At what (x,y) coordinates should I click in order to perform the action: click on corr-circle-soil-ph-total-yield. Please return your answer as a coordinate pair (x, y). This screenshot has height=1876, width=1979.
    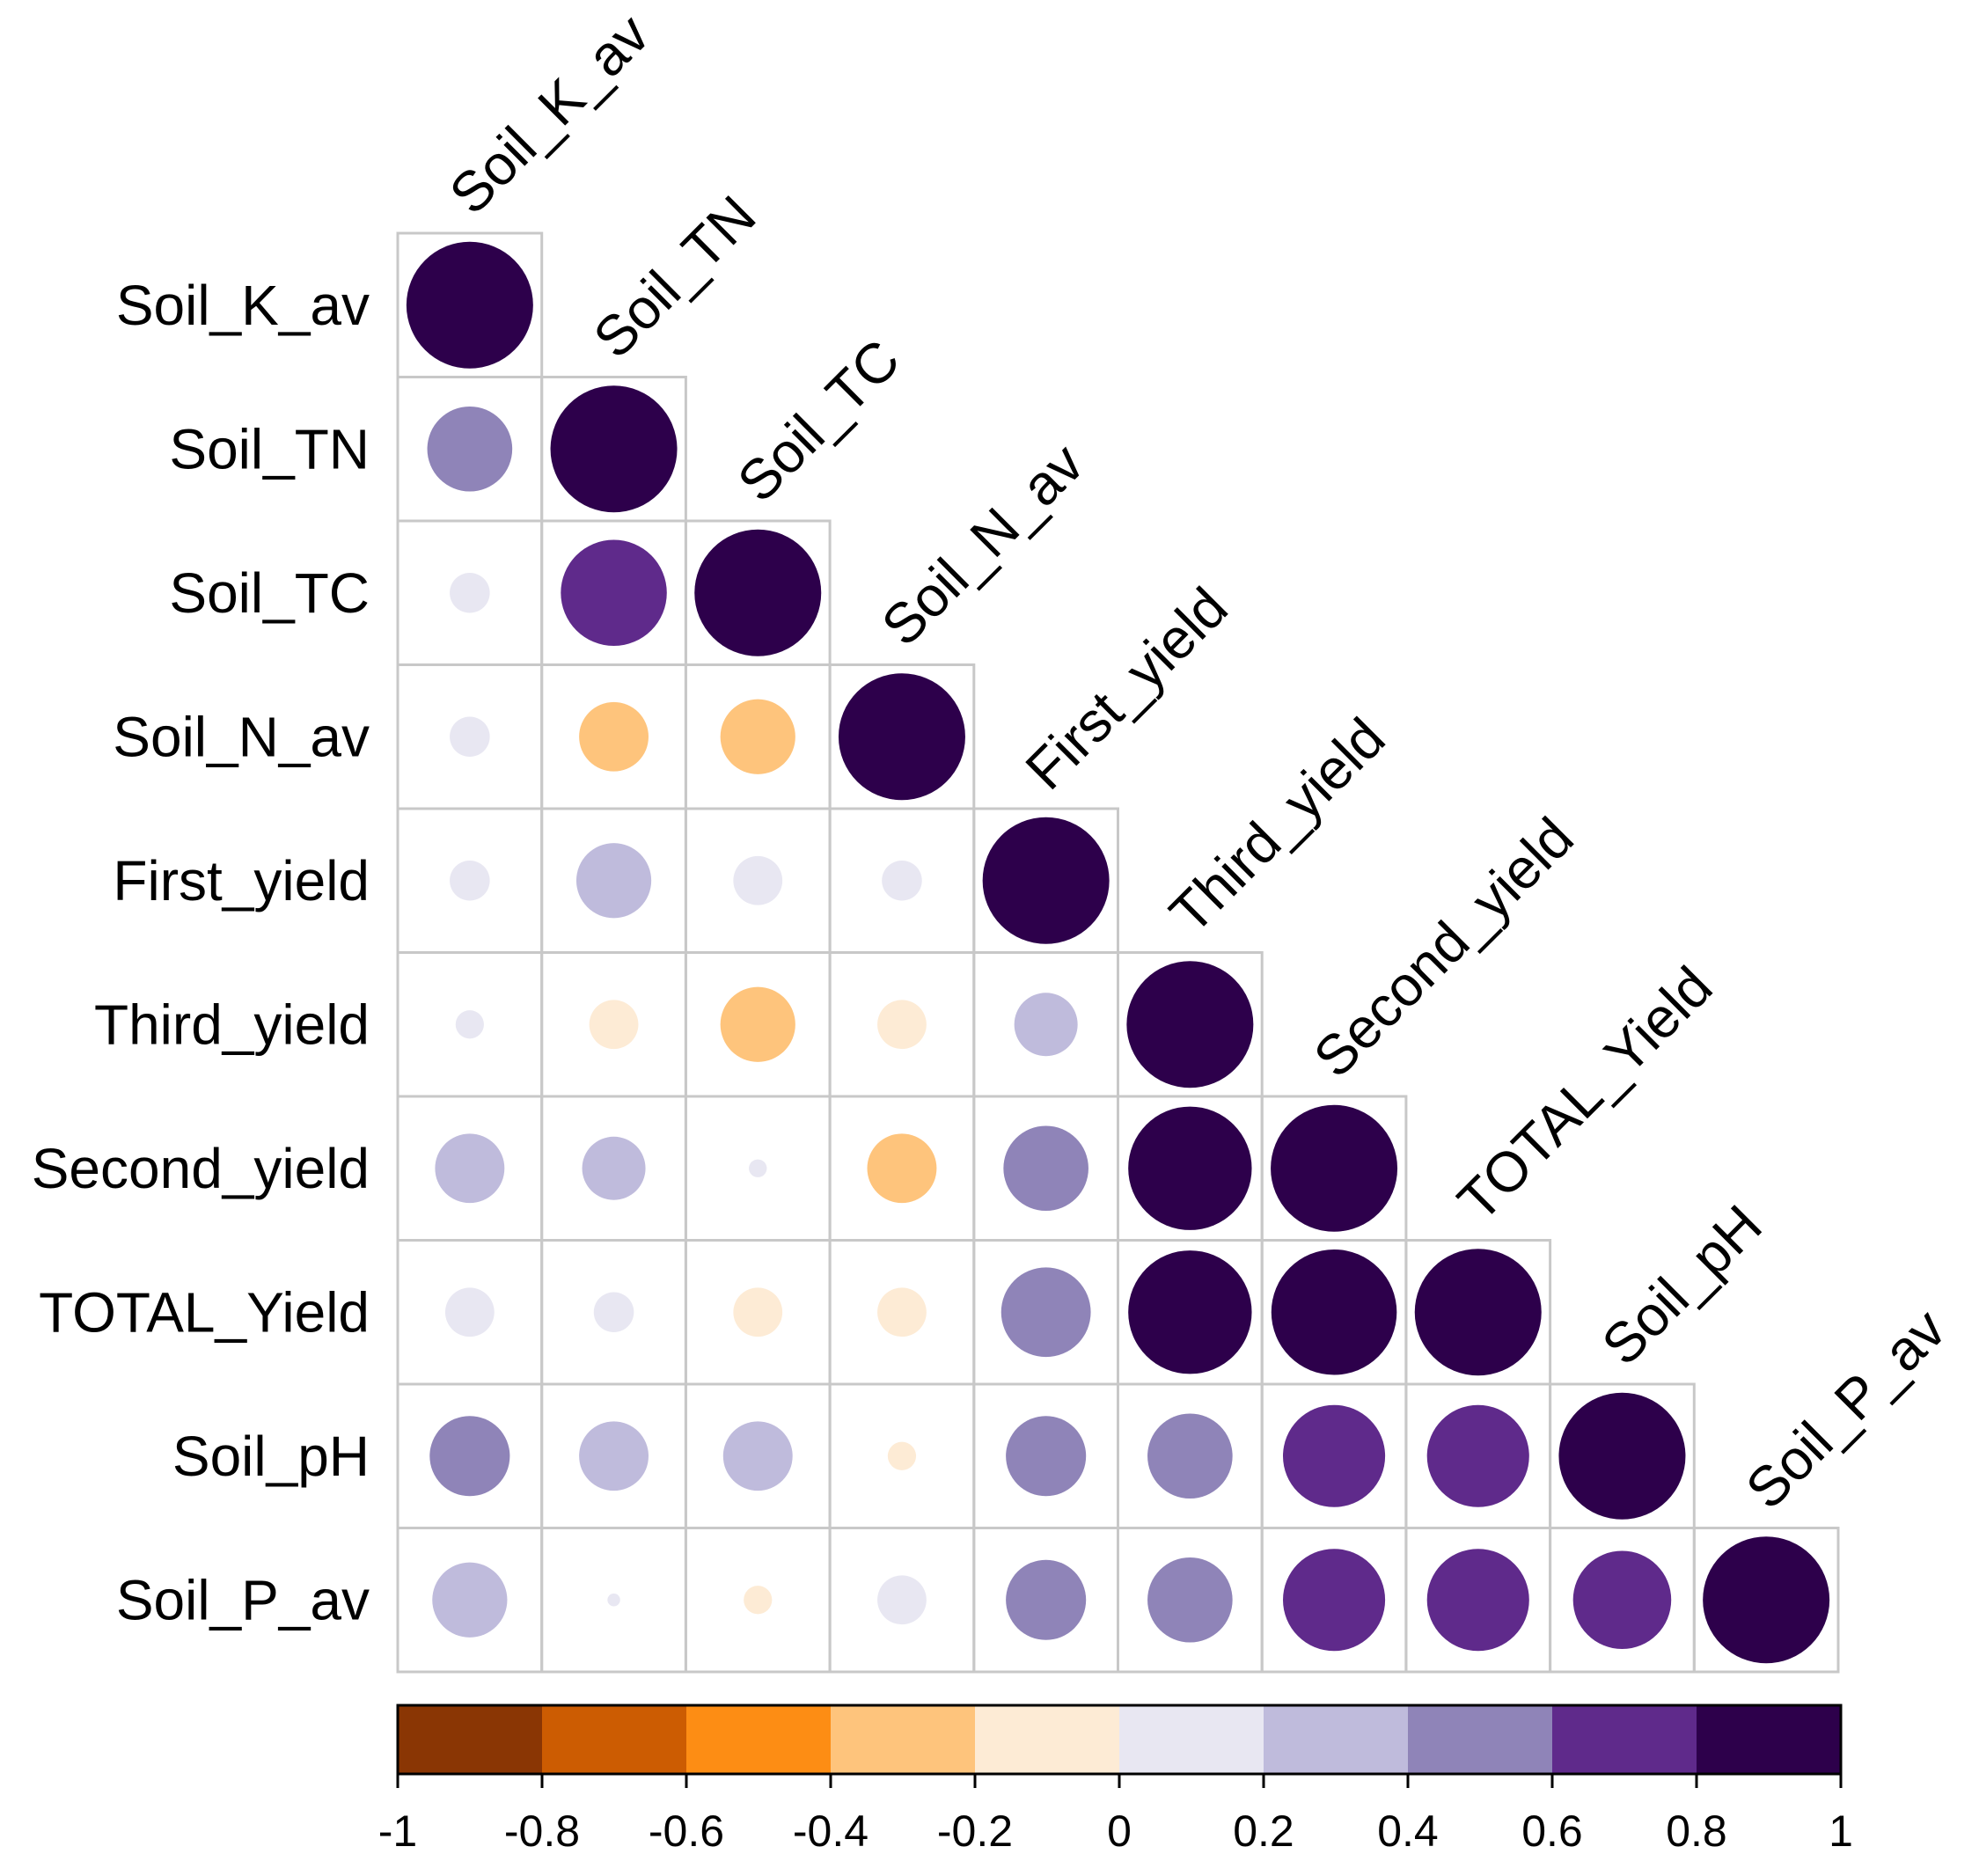
    Looking at the image, I should click on (1477, 1455).